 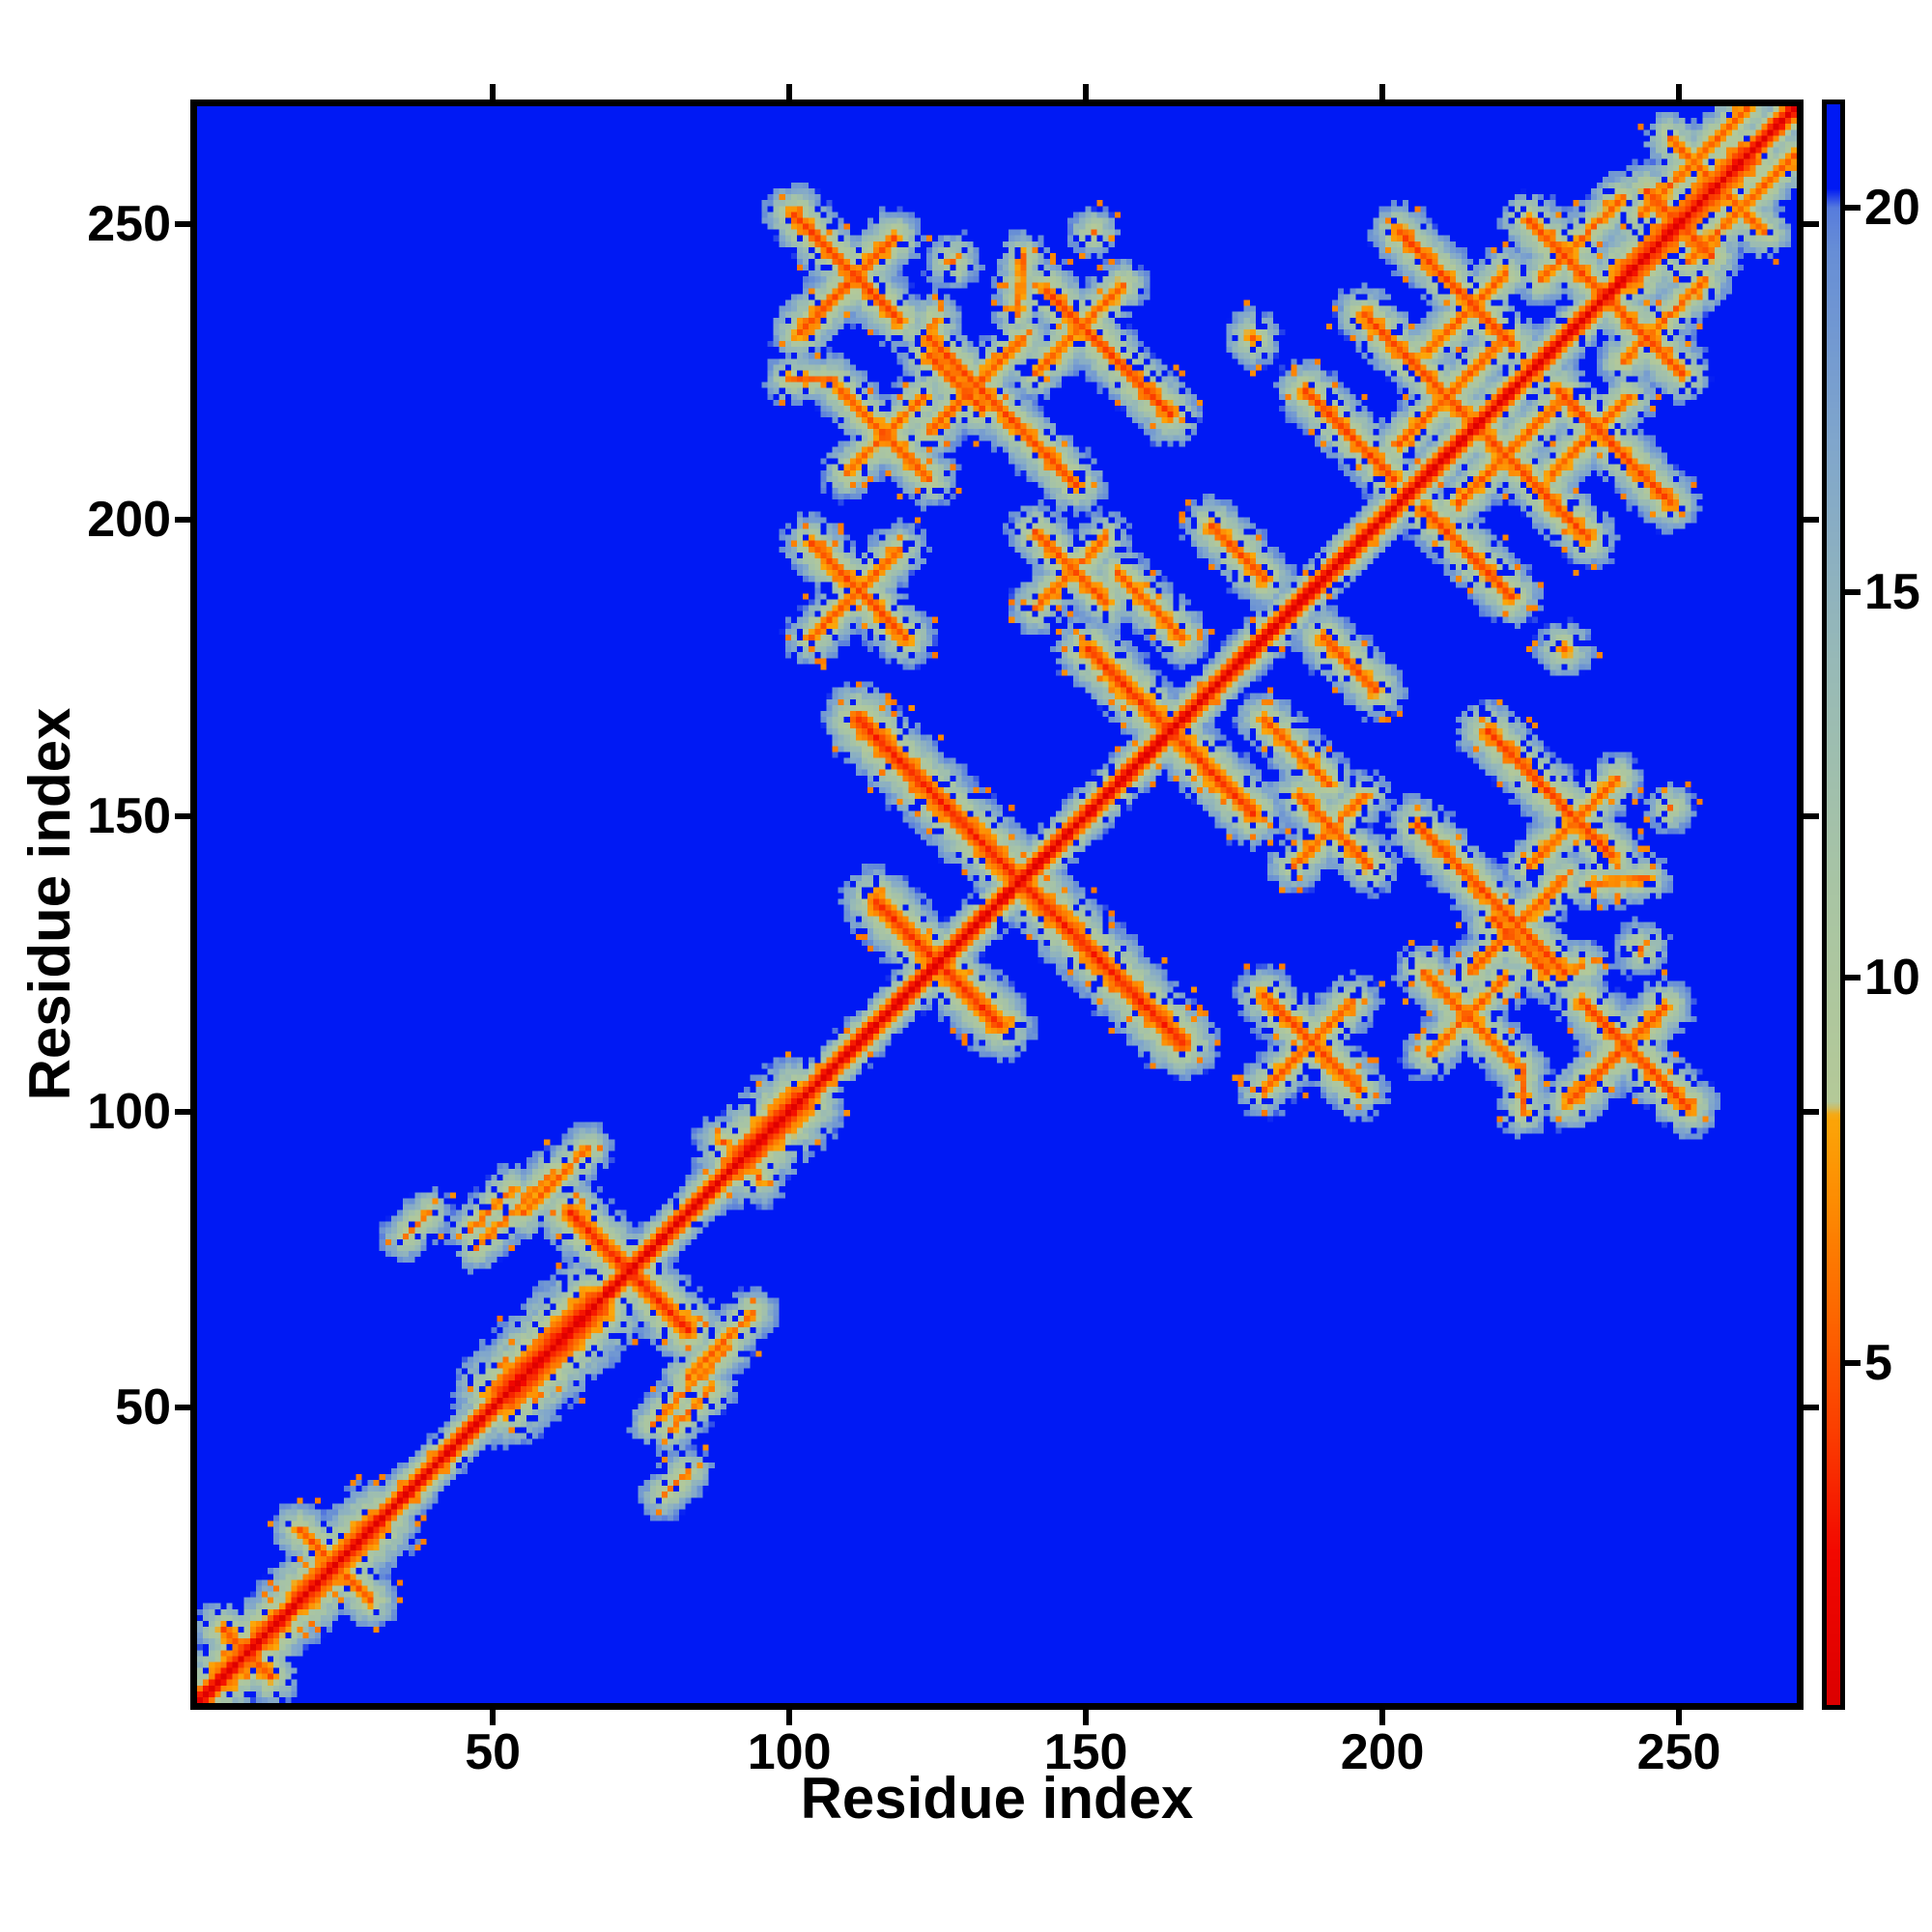 I want to click on colorbar-tick-label: 20, so click(x=1892, y=207).